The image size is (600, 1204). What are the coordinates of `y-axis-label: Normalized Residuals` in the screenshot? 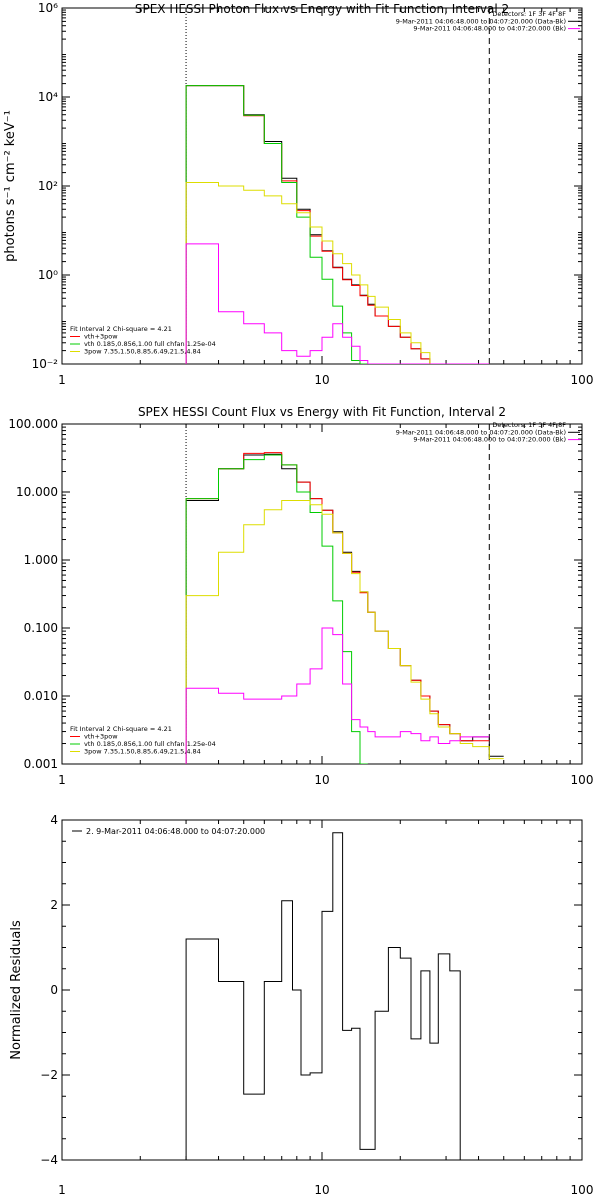 It's located at (16, 990).